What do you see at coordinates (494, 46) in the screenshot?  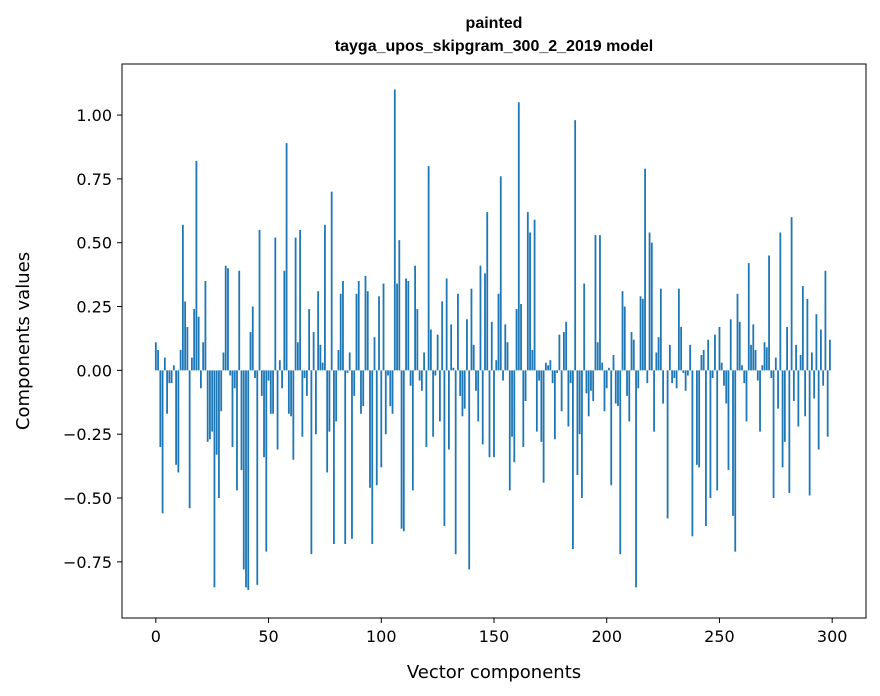 I see `chart-title-line2: tayga_upos_skipgram_300_2_2019 model` at bounding box center [494, 46].